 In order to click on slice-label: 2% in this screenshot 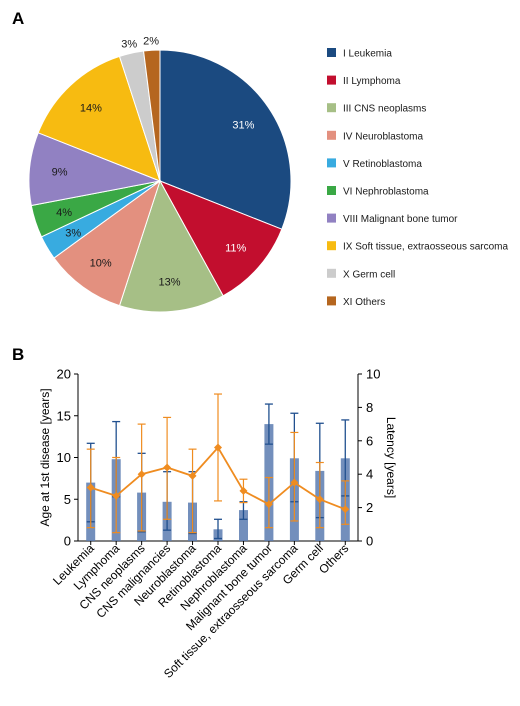, I will do `click(151, 41)`.